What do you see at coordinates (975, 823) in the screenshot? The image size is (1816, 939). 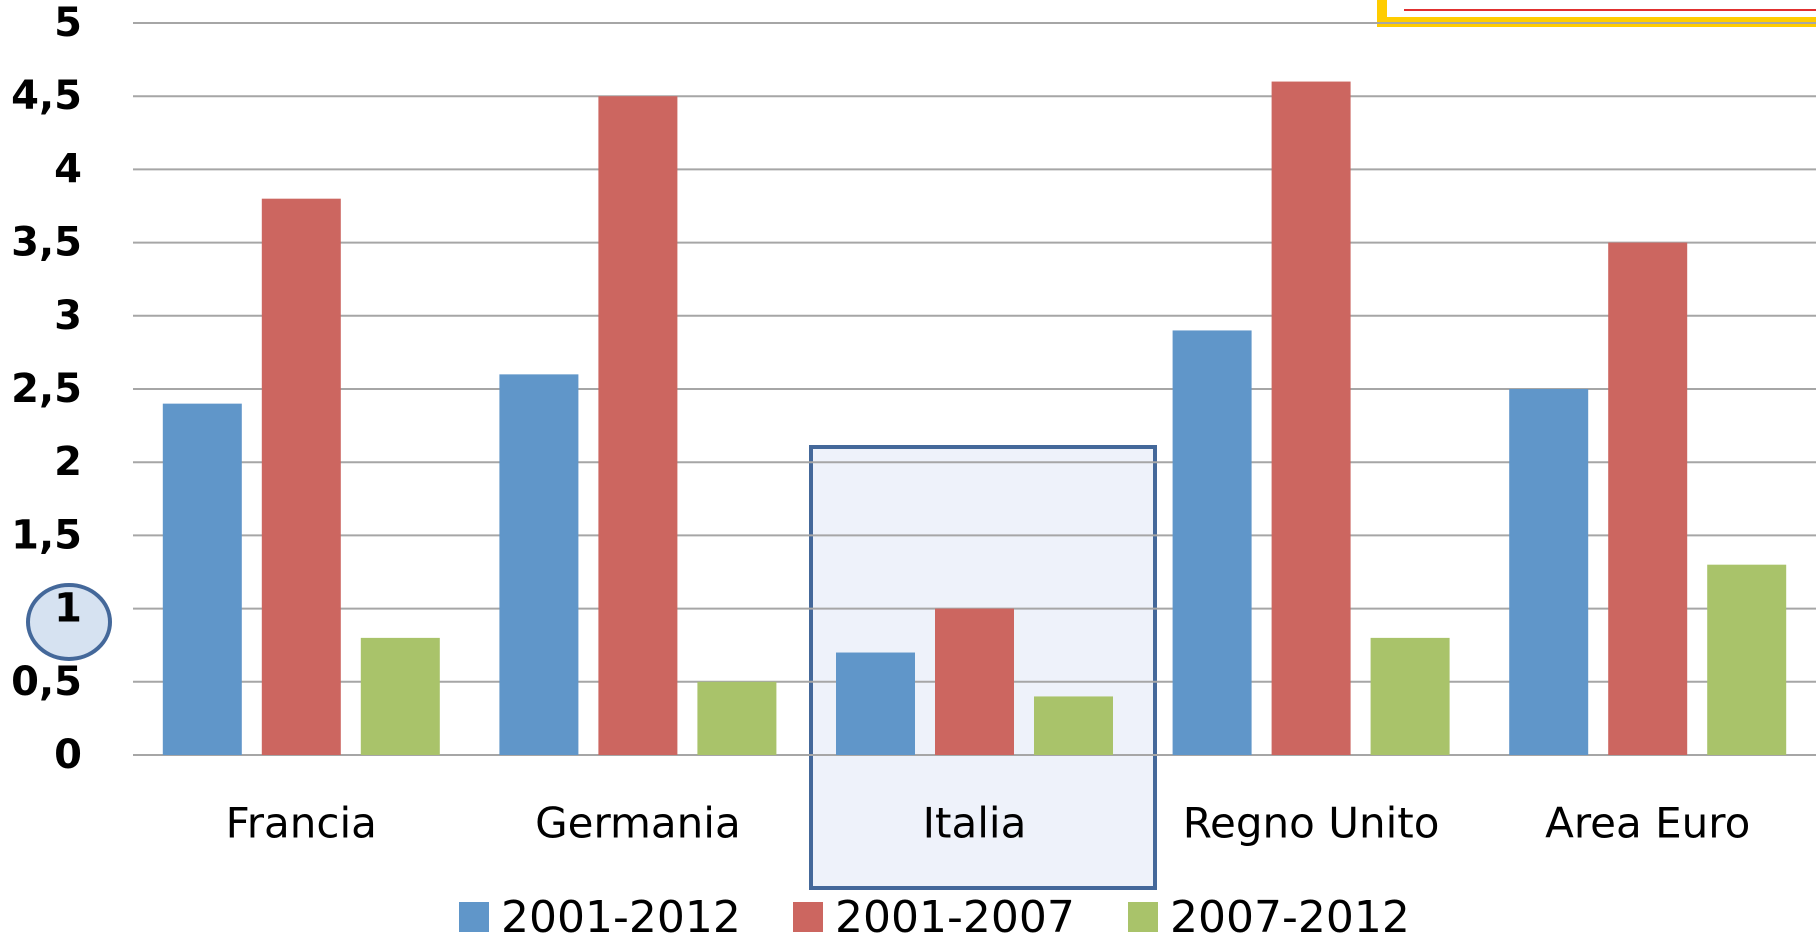 I see `x-tick-label: Italia` at bounding box center [975, 823].